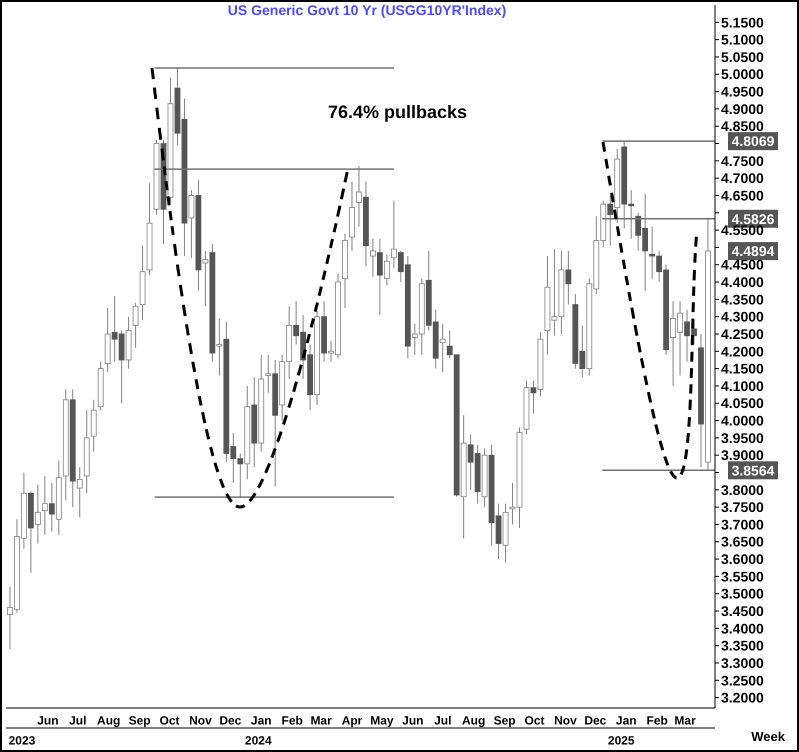 This screenshot has width=799, height=752. Describe the element at coordinates (742, 74) in the screenshot. I see `y-tick-label: 5.0000` at that location.